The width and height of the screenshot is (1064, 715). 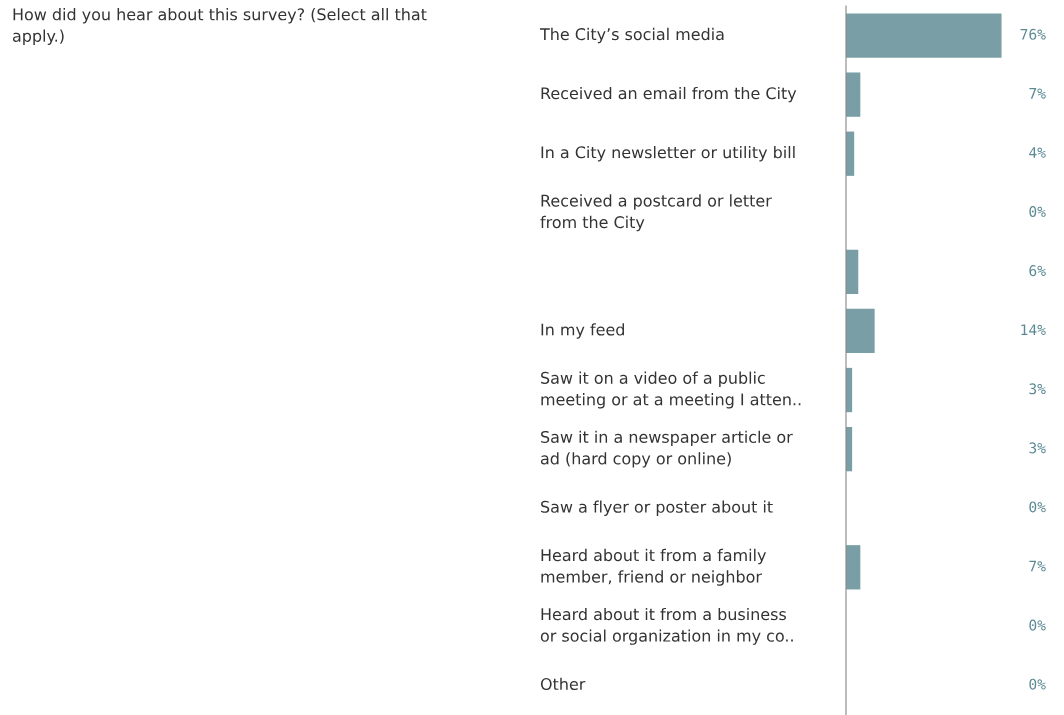 I want to click on data-label: 14%, so click(x=1033, y=330).